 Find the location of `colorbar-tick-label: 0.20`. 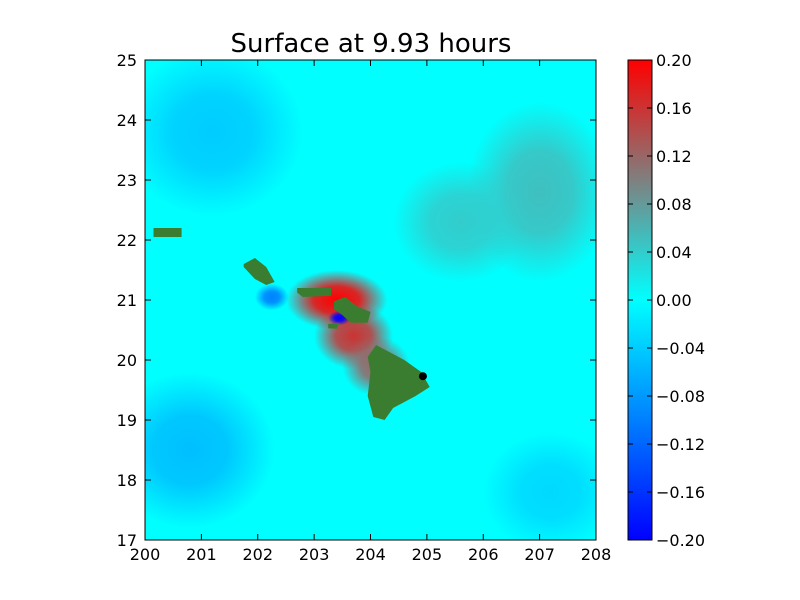

colorbar-tick-label: 0.20 is located at coordinates (674, 60).